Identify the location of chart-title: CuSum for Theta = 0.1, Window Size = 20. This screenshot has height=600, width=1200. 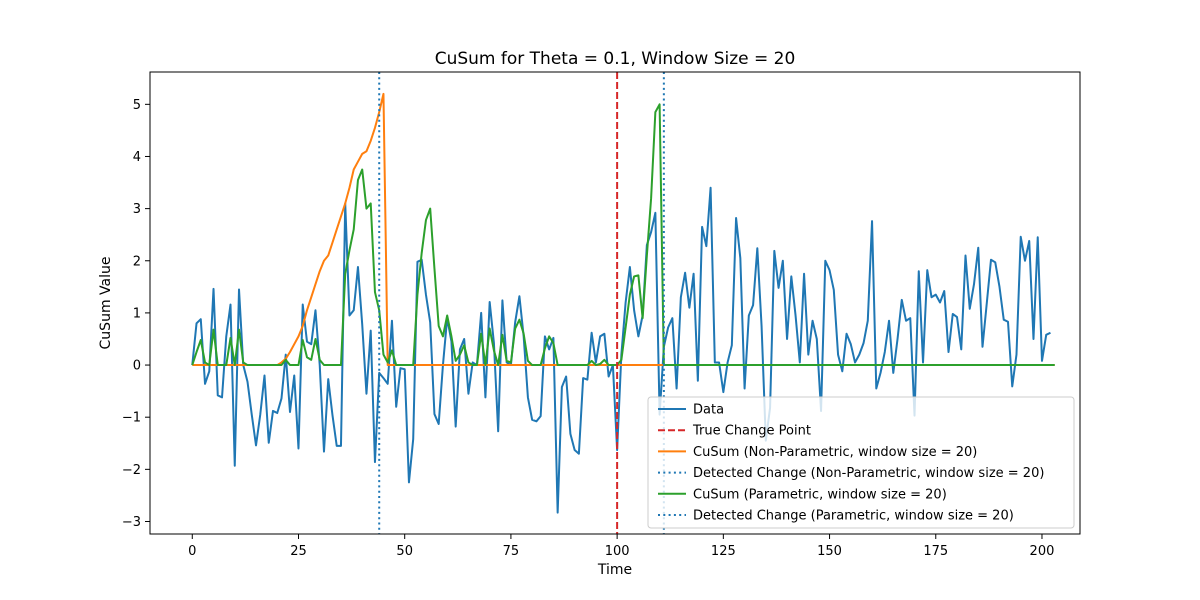
(615, 59).